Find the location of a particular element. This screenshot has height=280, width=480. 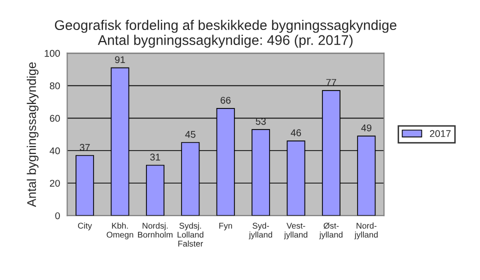

x-tick-label: Øst- jylland is located at coordinates (330, 231).